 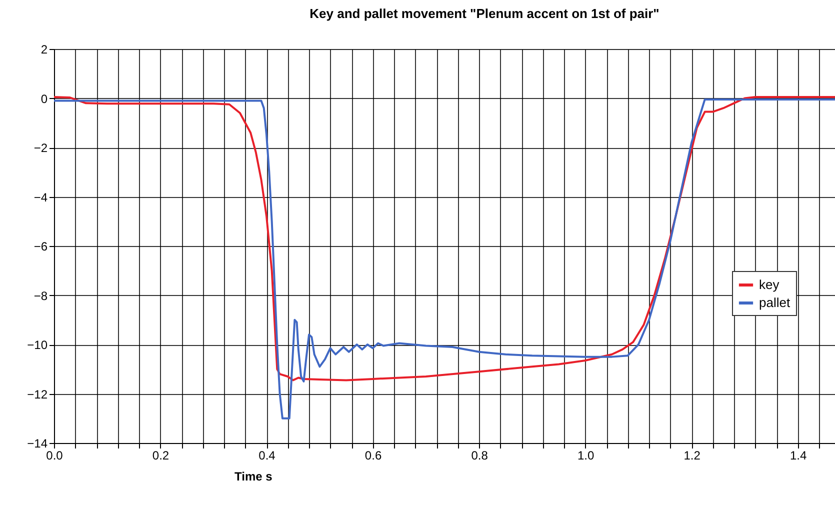 What do you see at coordinates (37, 394) in the screenshot?
I see `y-tick-label: −12` at bounding box center [37, 394].